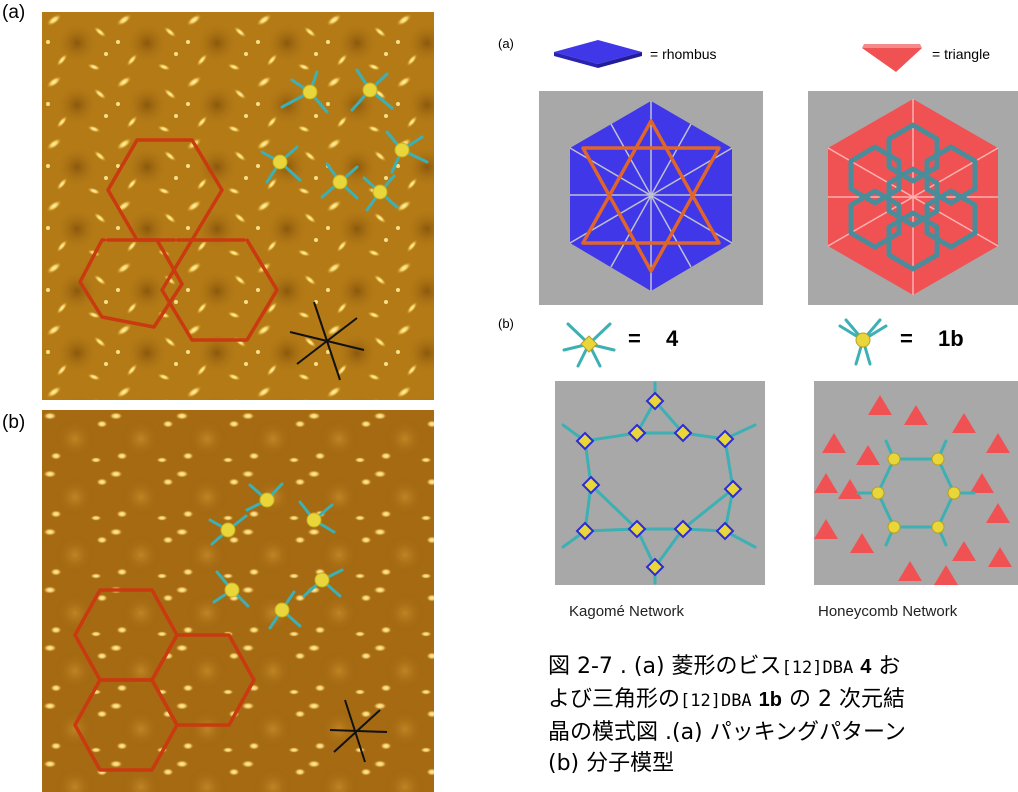  I want to click on molecule-1b-equals: =, so click(906, 338).